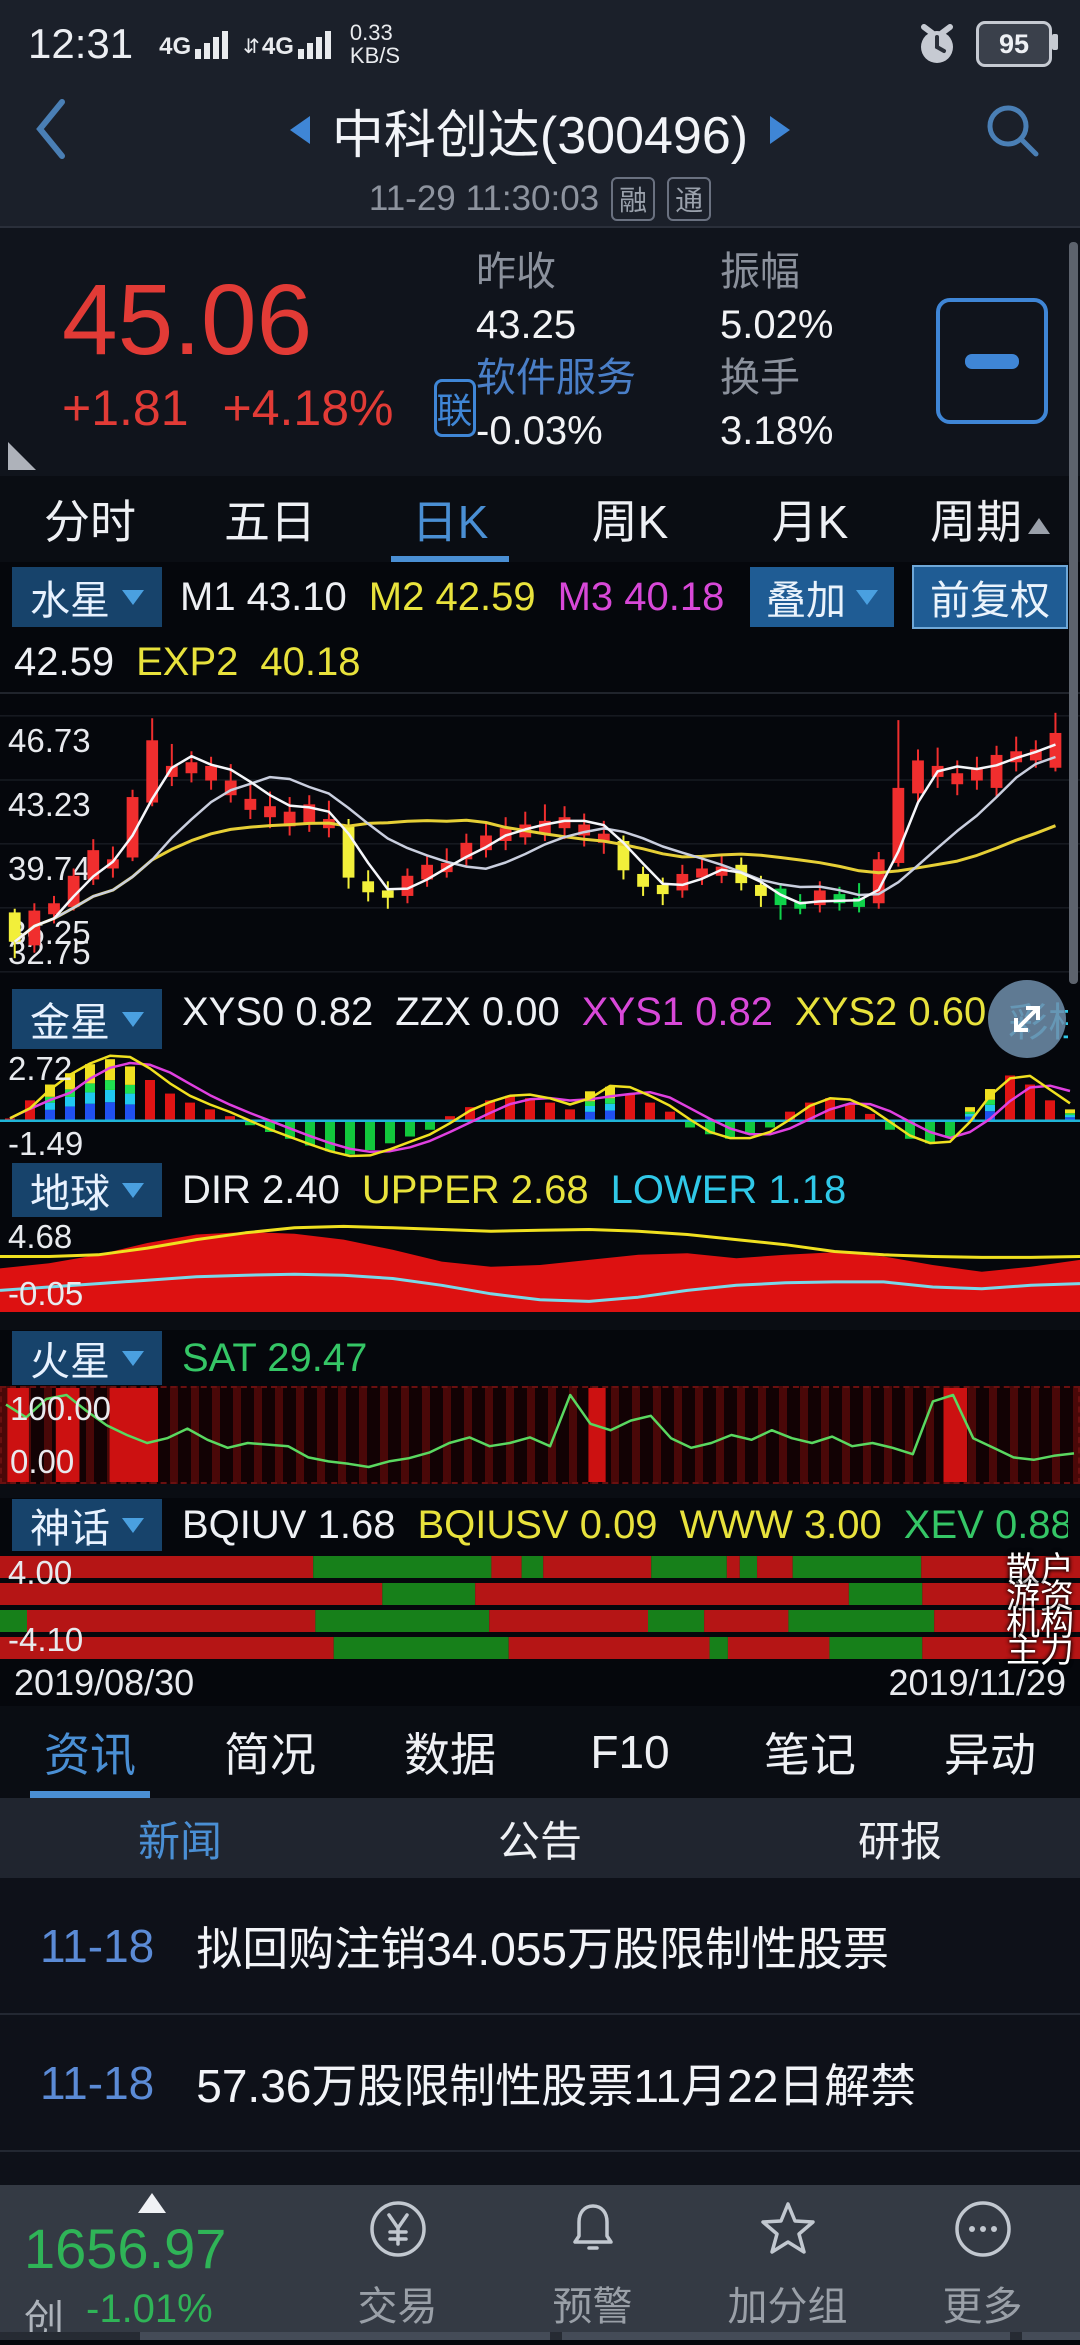 Image resolution: width=1080 pixels, height=2345 pixels. Describe the element at coordinates (899, 1841) in the screenshot. I see `tab-yanbao: 研报` at that location.